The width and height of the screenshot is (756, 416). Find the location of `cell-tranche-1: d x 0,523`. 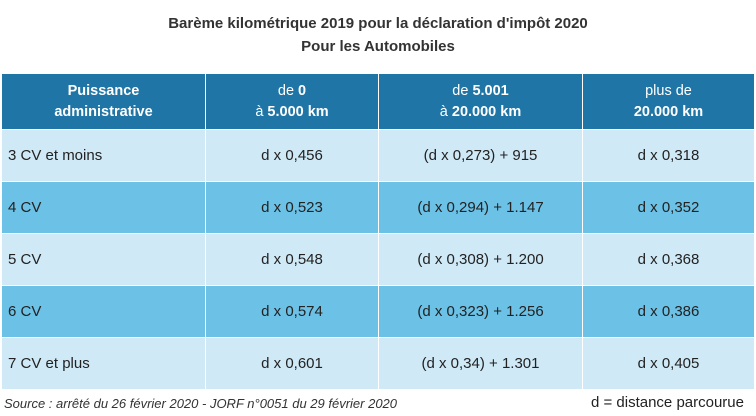

cell-tranche-1: d x 0,523 is located at coordinates (292, 207).